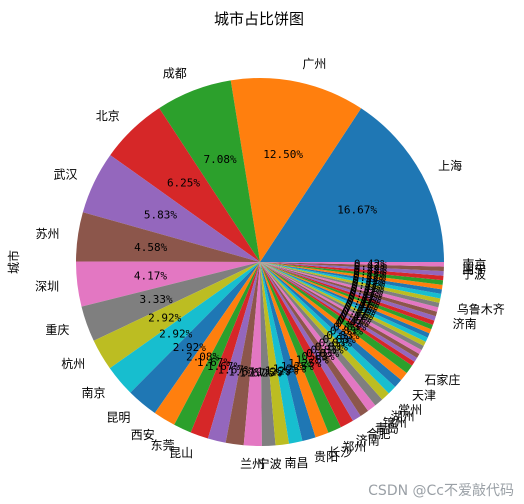 The width and height of the screenshot is (524, 504). What do you see at coordinates (150, 275) in the screenshot?
I see `slice-percentage: 4.17%` at bounding box center [150, 275].